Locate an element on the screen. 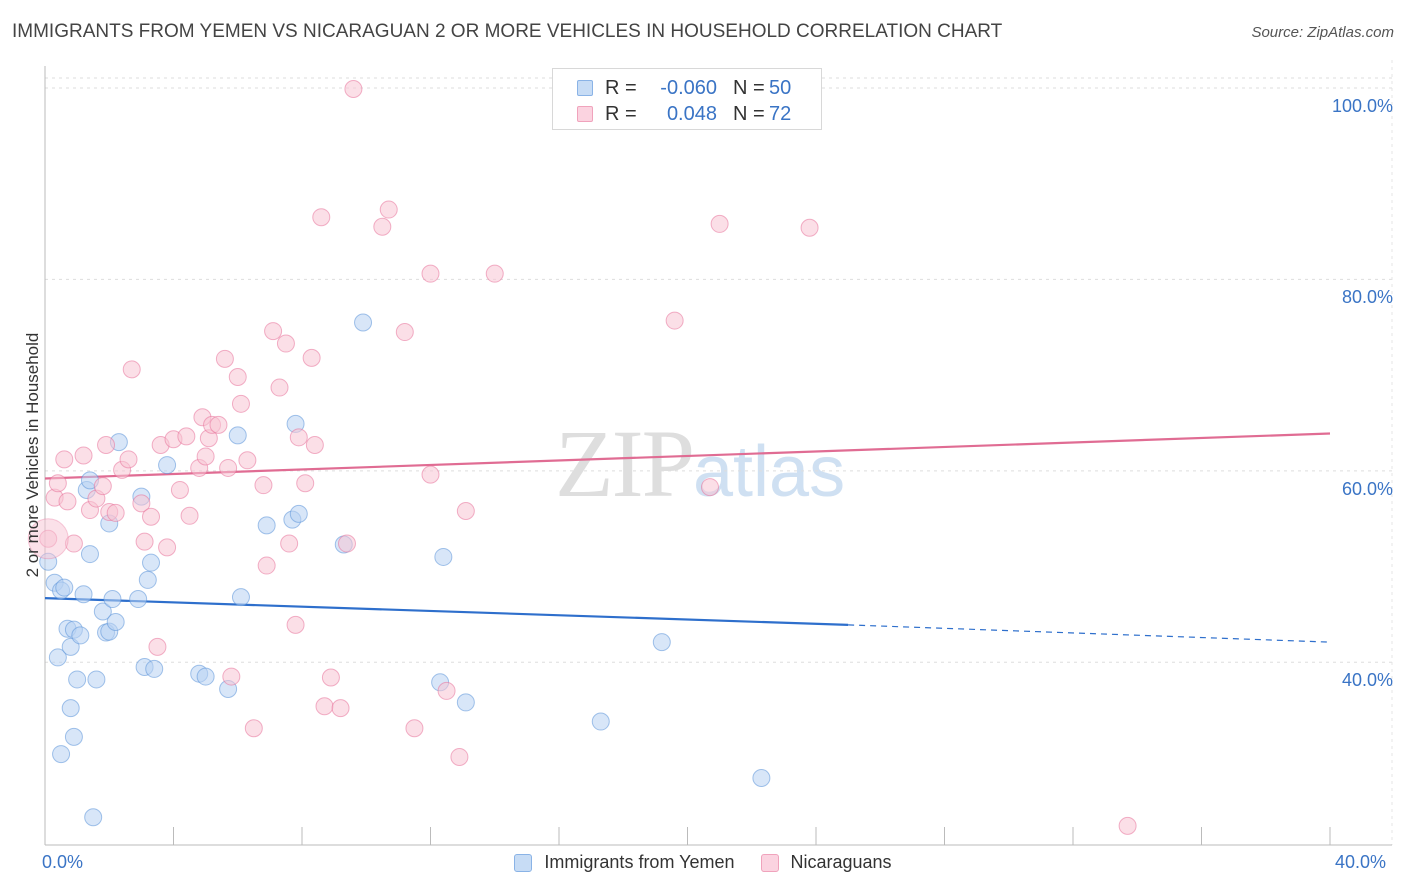 Image resolution: width=1406 pixels, height=892 pixels. chart-legend: Immigrants from Yemen Nicaraguans is located at coordinates (703, 862).